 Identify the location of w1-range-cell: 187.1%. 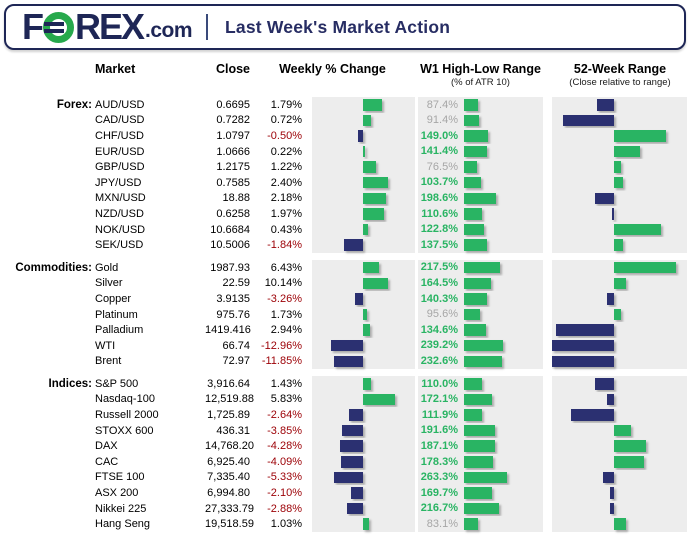
(480, 446).